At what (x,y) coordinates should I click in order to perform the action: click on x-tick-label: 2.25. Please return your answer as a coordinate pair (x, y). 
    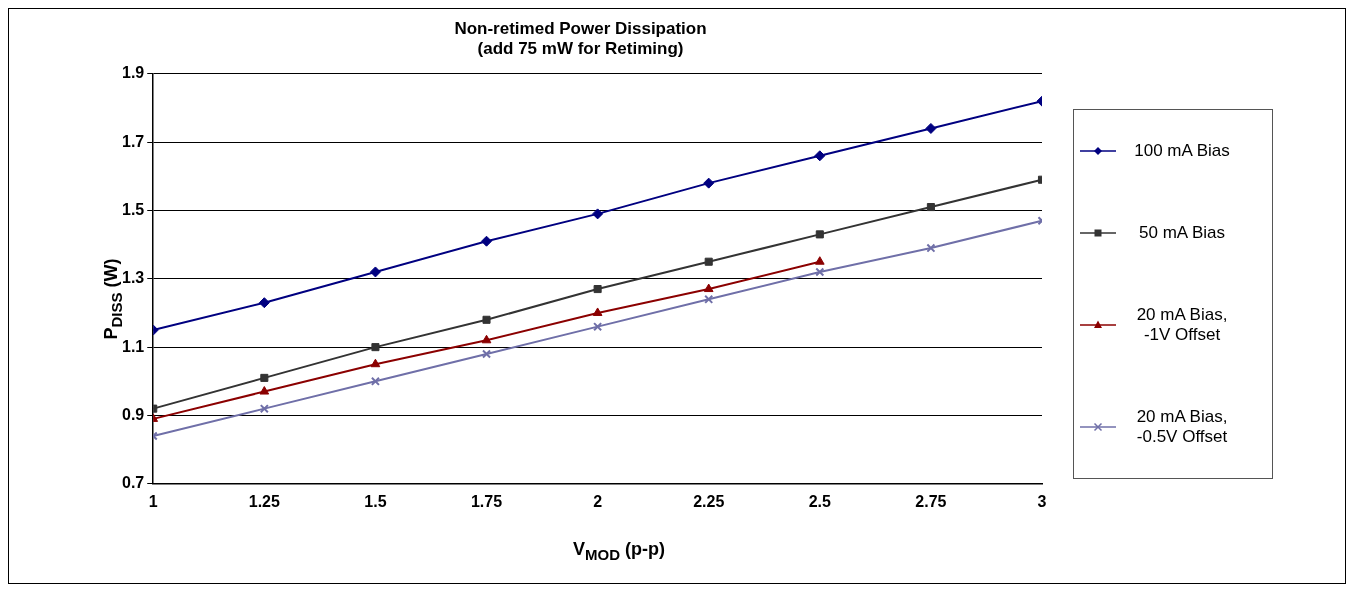
    Looking at the image, I should click on (709, 501).